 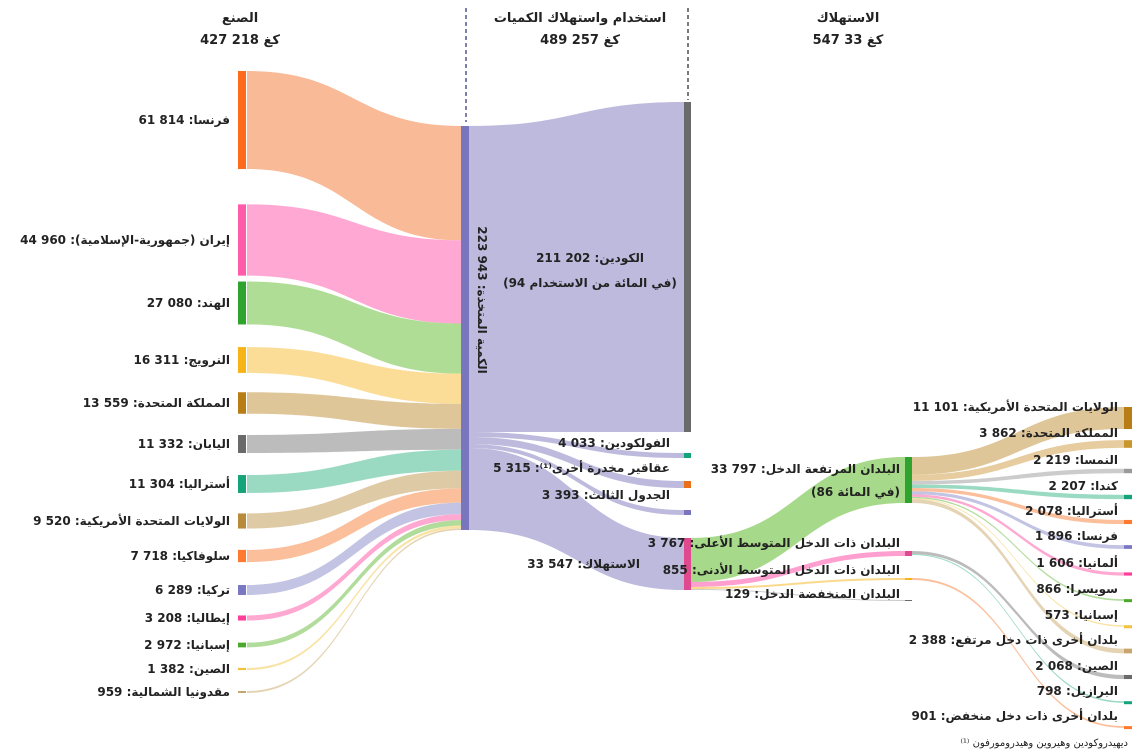 I want to click on country-label-12: بلدان أخرى ذات دخل منخفض: 901, so click(x=1015, y=715).